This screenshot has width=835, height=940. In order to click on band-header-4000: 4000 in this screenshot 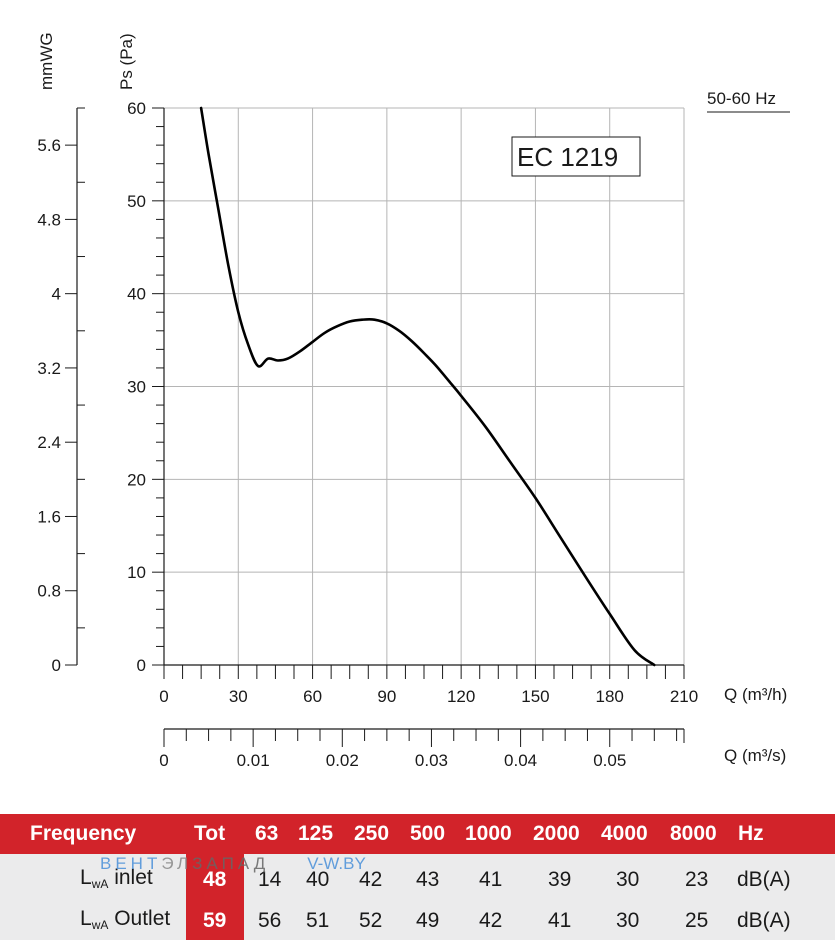, I will do `click(624, 833)`.